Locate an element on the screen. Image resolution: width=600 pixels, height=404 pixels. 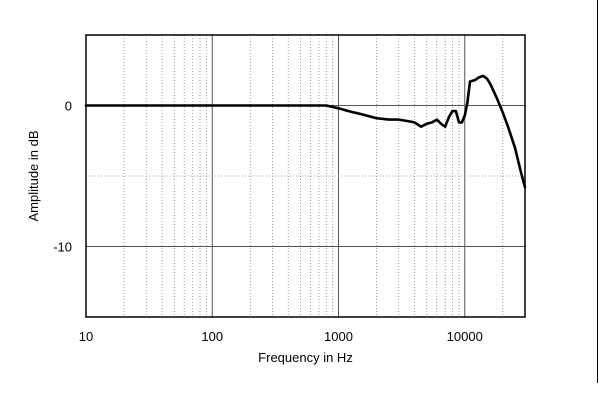
y-tick-label: -10 is located at coordinates (62, 247).